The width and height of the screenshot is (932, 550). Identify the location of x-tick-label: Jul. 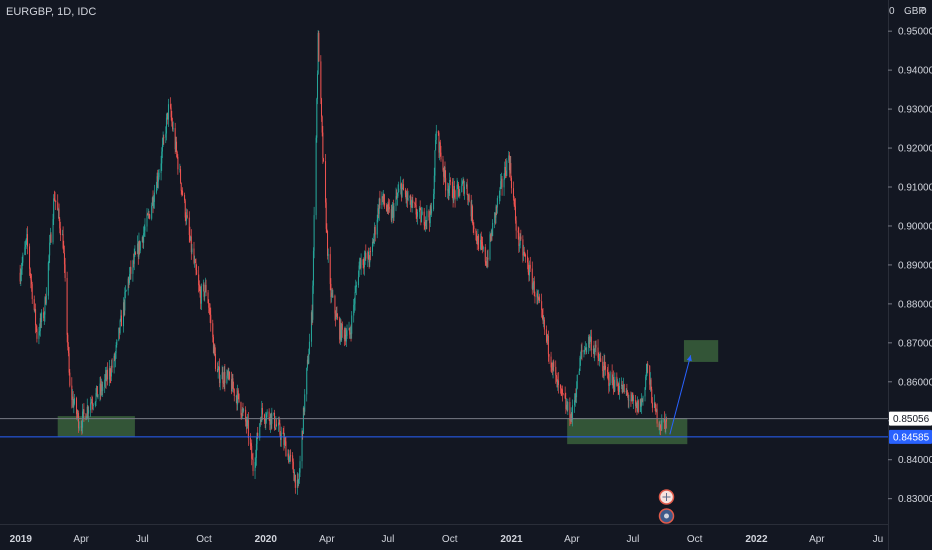
(633, 539).